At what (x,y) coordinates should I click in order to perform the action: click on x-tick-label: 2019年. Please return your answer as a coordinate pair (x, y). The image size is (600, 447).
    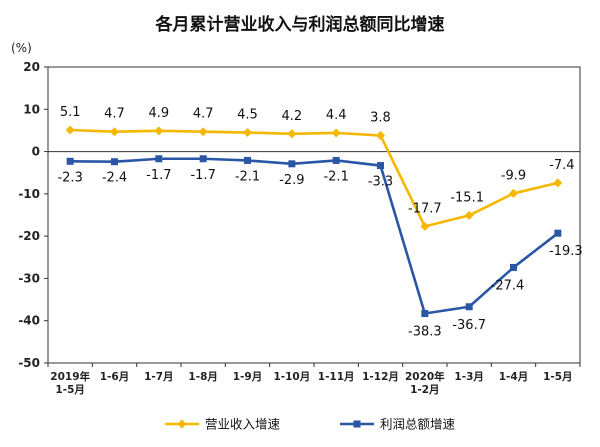
    Looking at the image, I should click on (70, 376).